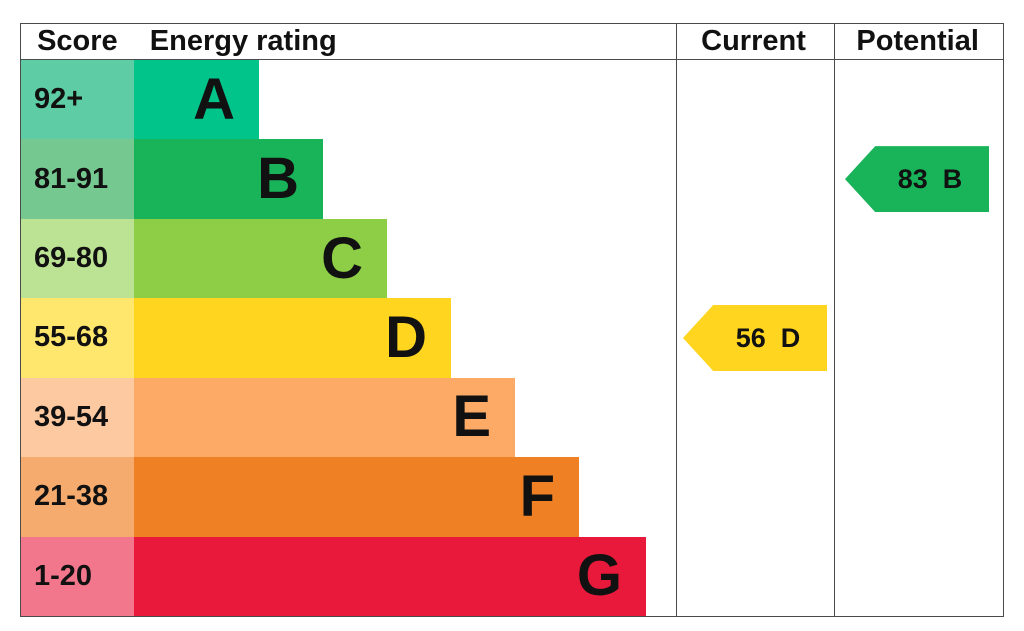 The image size is (1024, 631). Describe the element at coordinates (790, 337) in the screenshot. I see `current-rating-letter: D` at that location.